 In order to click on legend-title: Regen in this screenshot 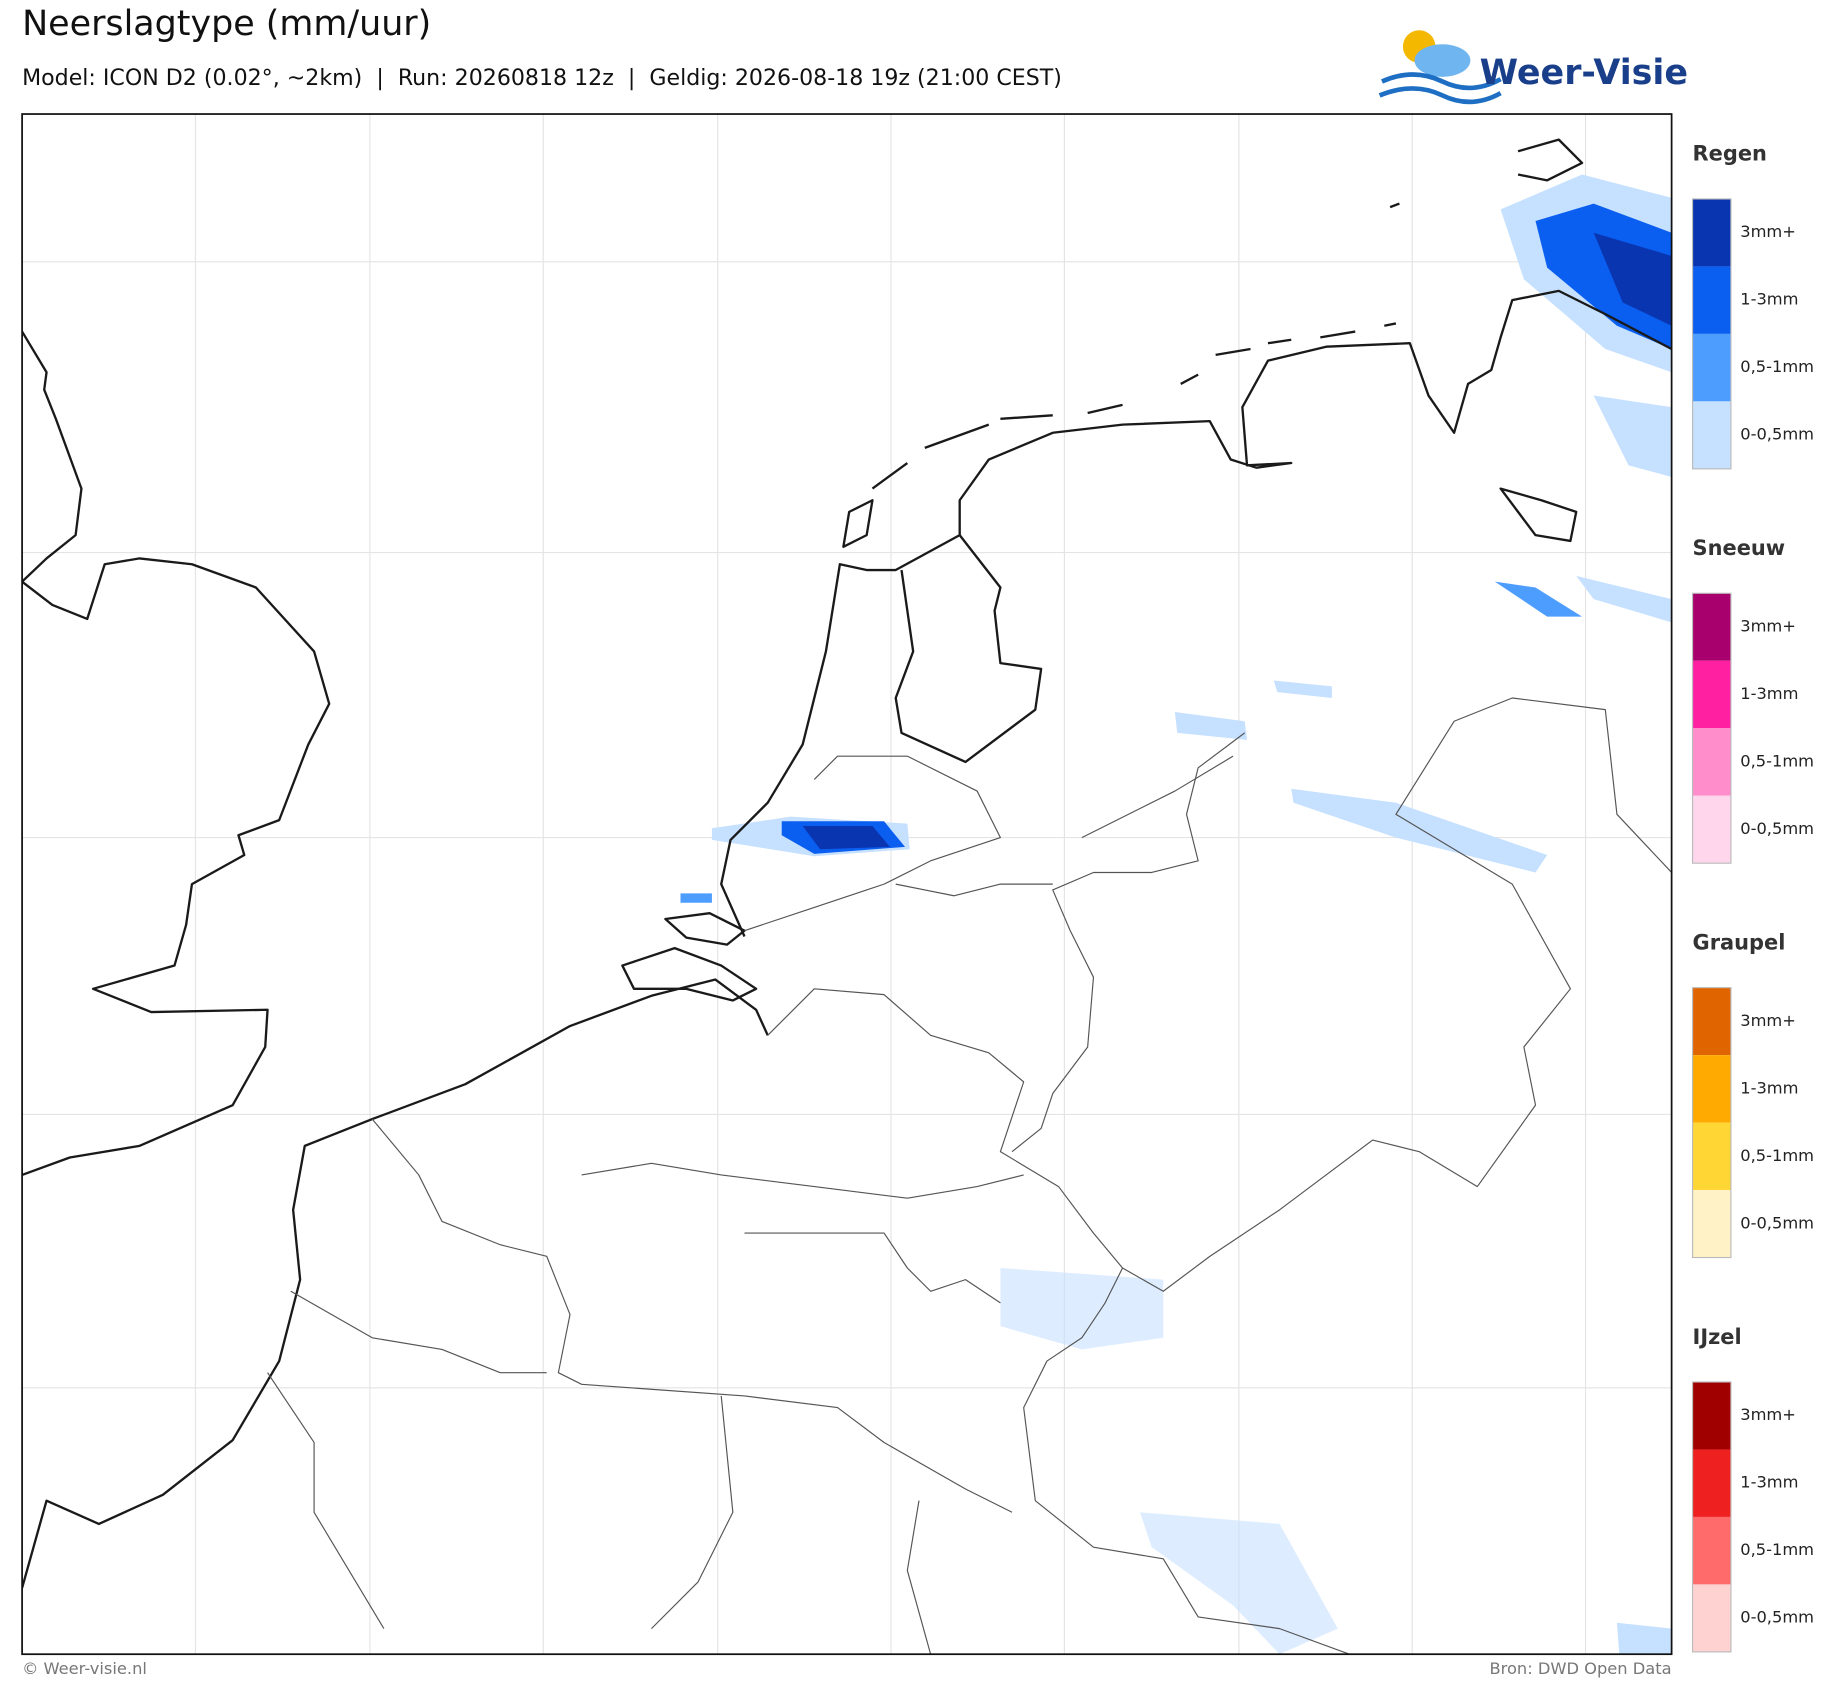, I will do `click(1730, 154)`.